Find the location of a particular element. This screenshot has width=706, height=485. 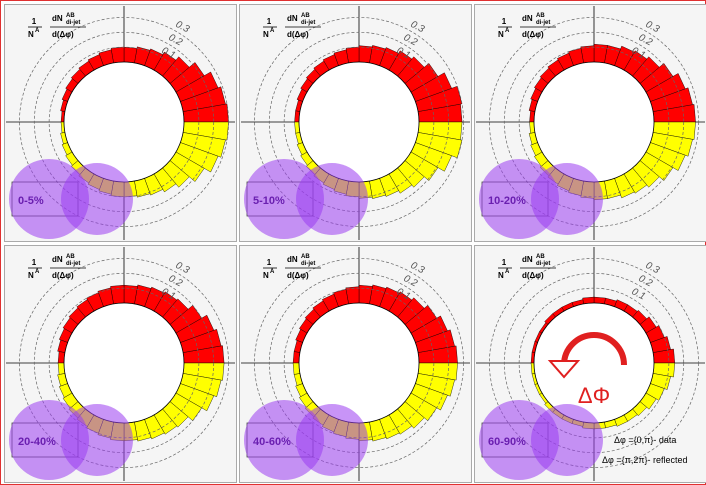

annotation: ΔΦ is located at coordinates (594, 395).